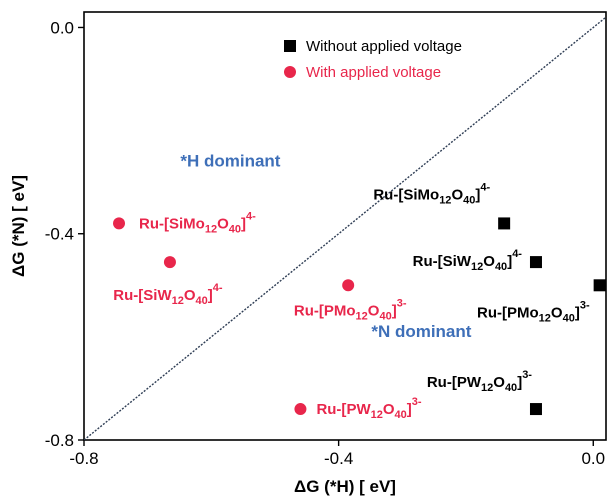 This screenshot has width=614, height=498. What do you see at coordinates (230, 161) in the screenshot?
I see `region-annotation: *H dominant` at bounding box center [230, 161].